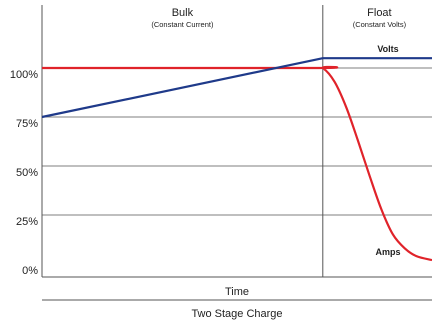 This screenshot has height=322, width=432. I want to click on y-tick-label: 50%, so click(27, 173).